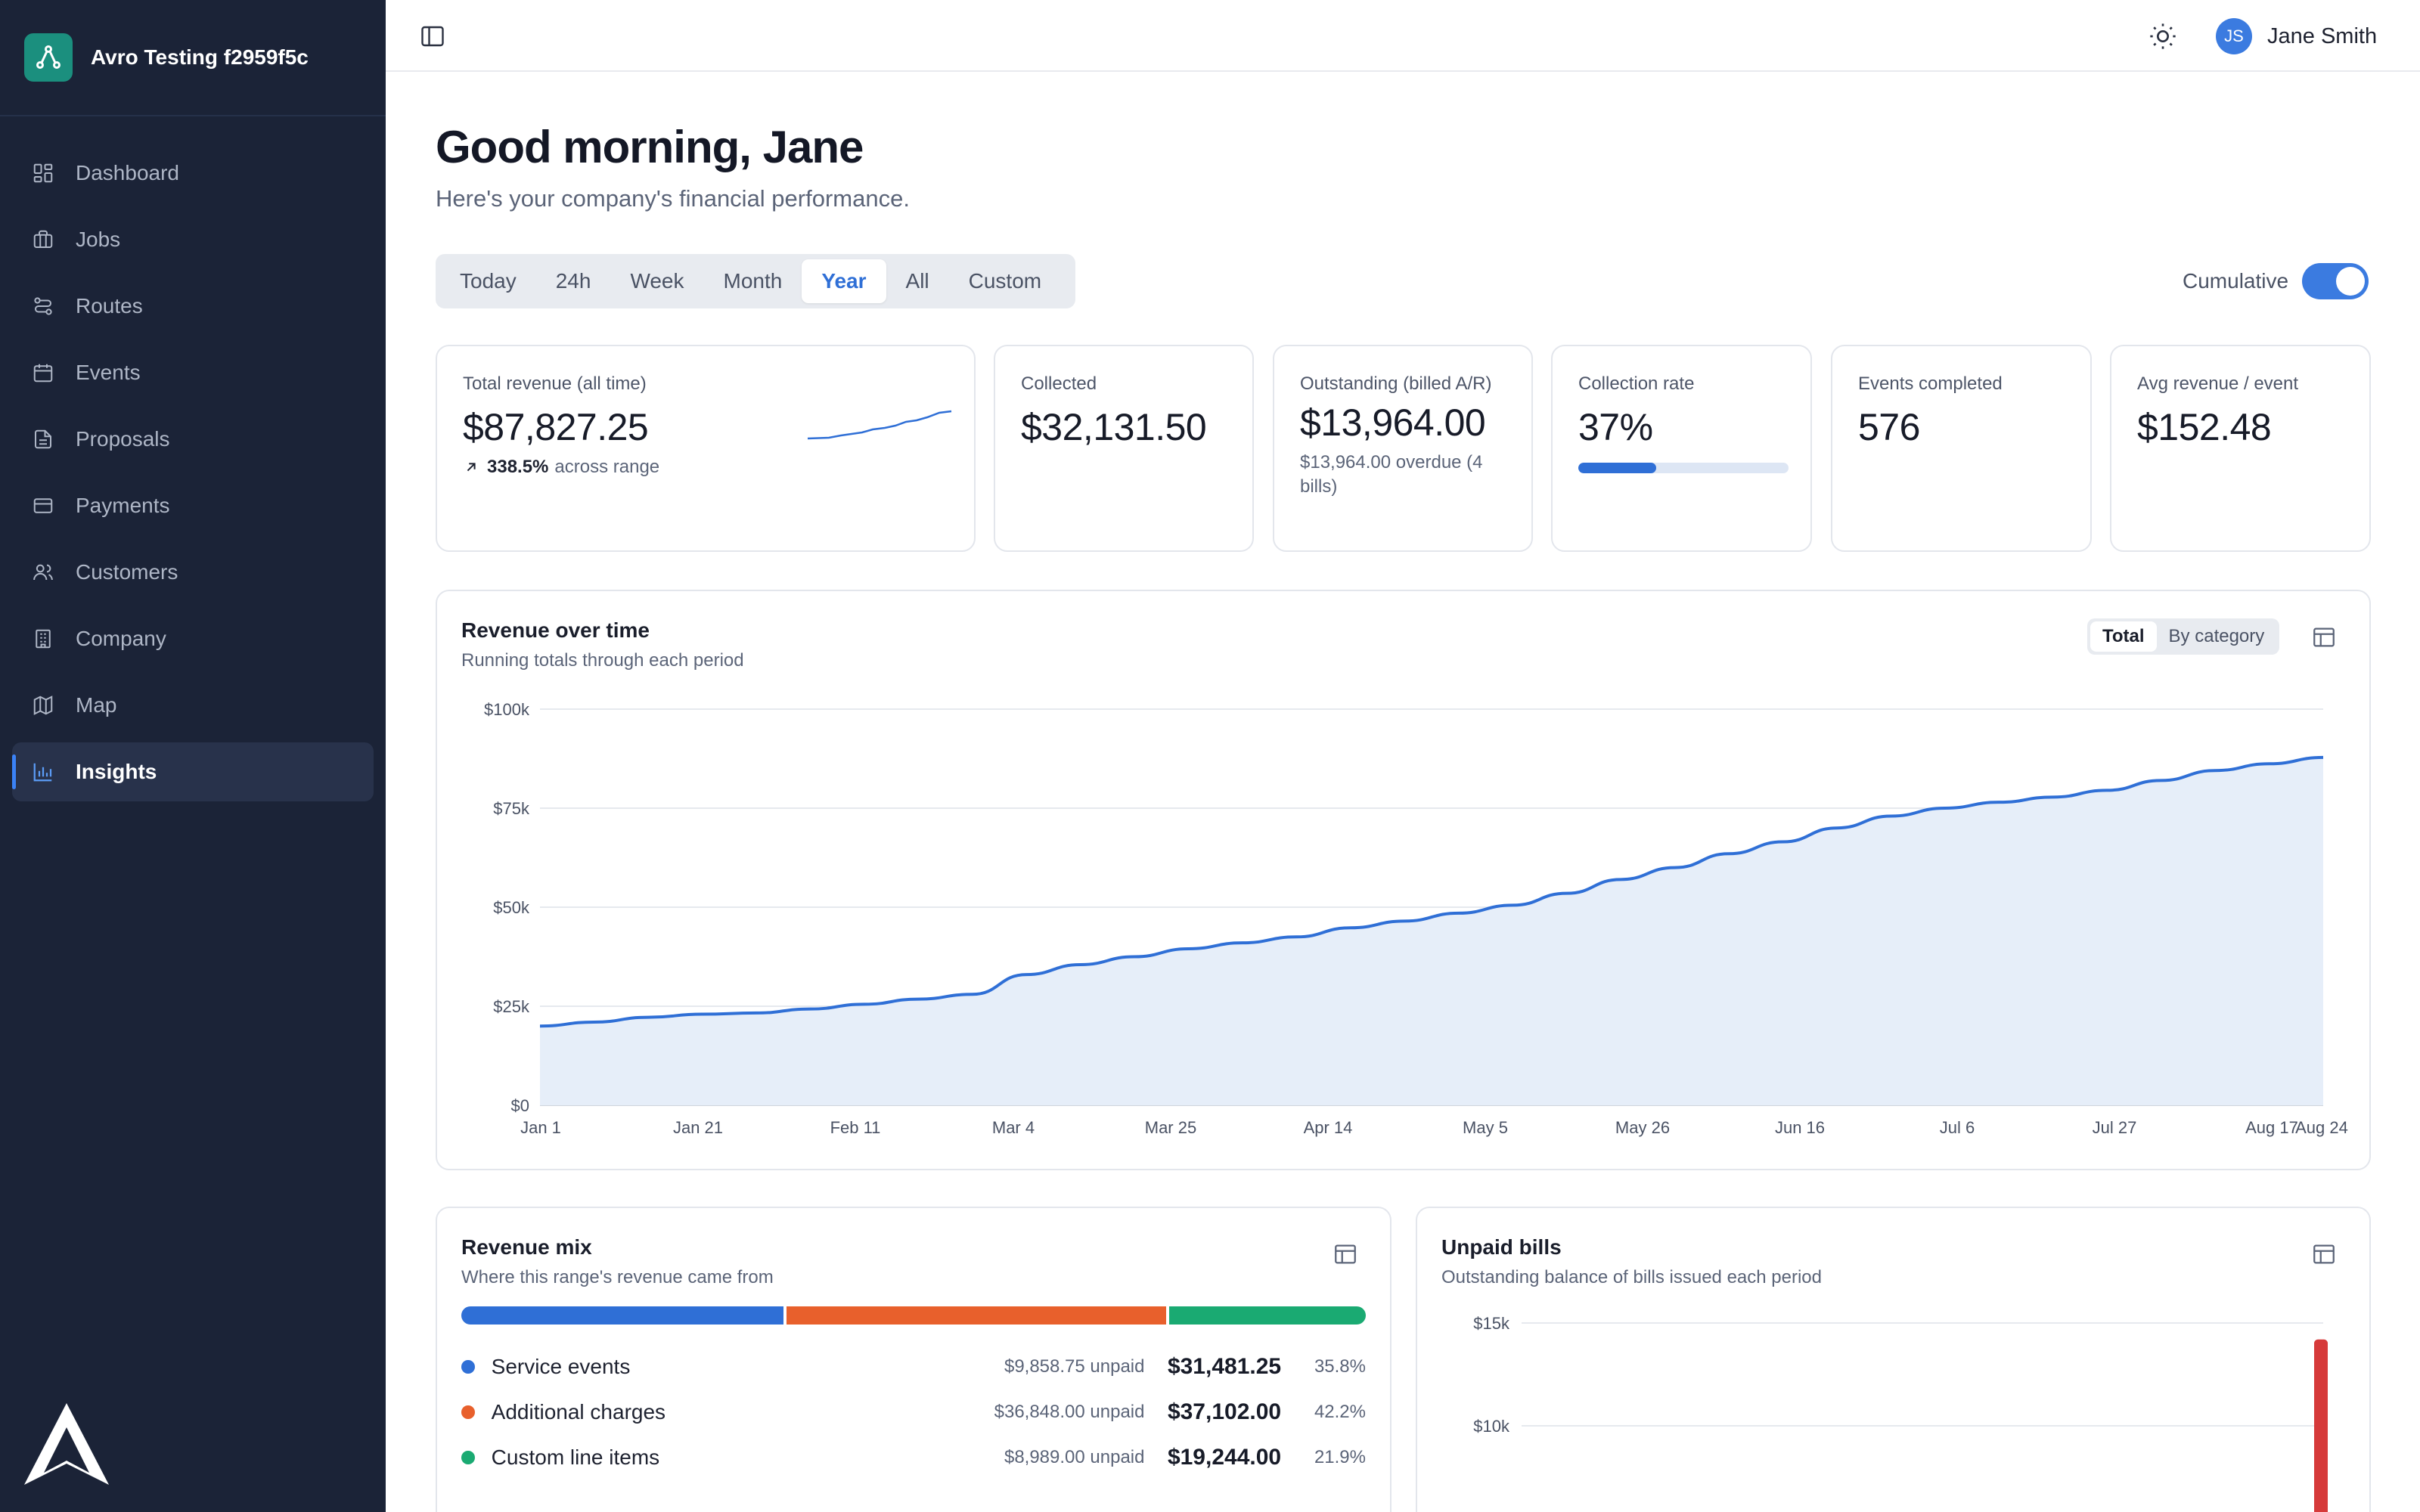 The width and height of the screenshot is (2420, 1512). Describe the element at coordinates (193, 372) in the screenshot. I see `sidebar-item-events: Events` at that location.